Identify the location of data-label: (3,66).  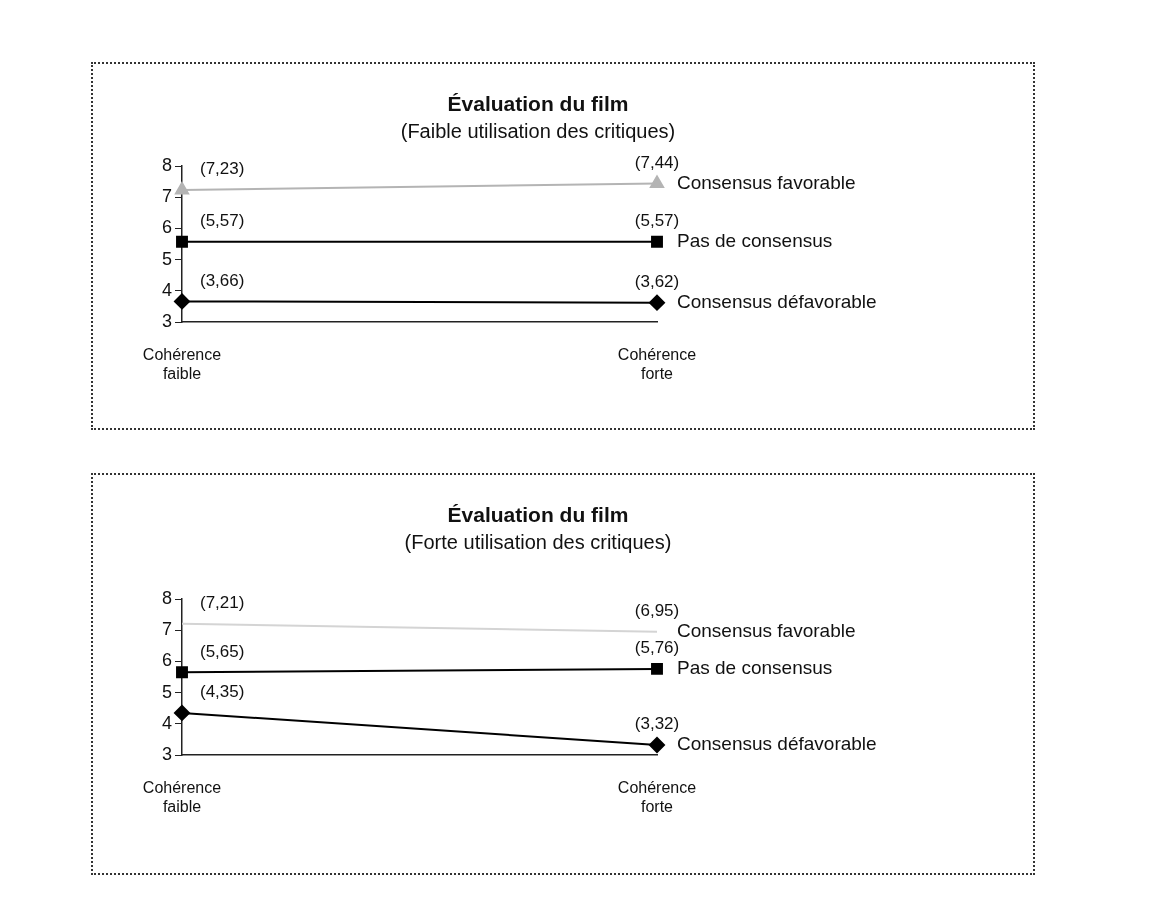
(222, 280).